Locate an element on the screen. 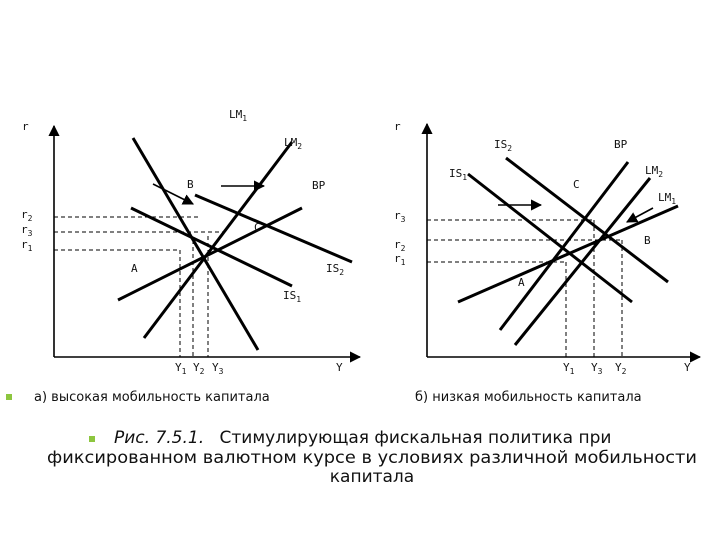  right-r-tick-2: r2 is located at coordinates (400, 245).